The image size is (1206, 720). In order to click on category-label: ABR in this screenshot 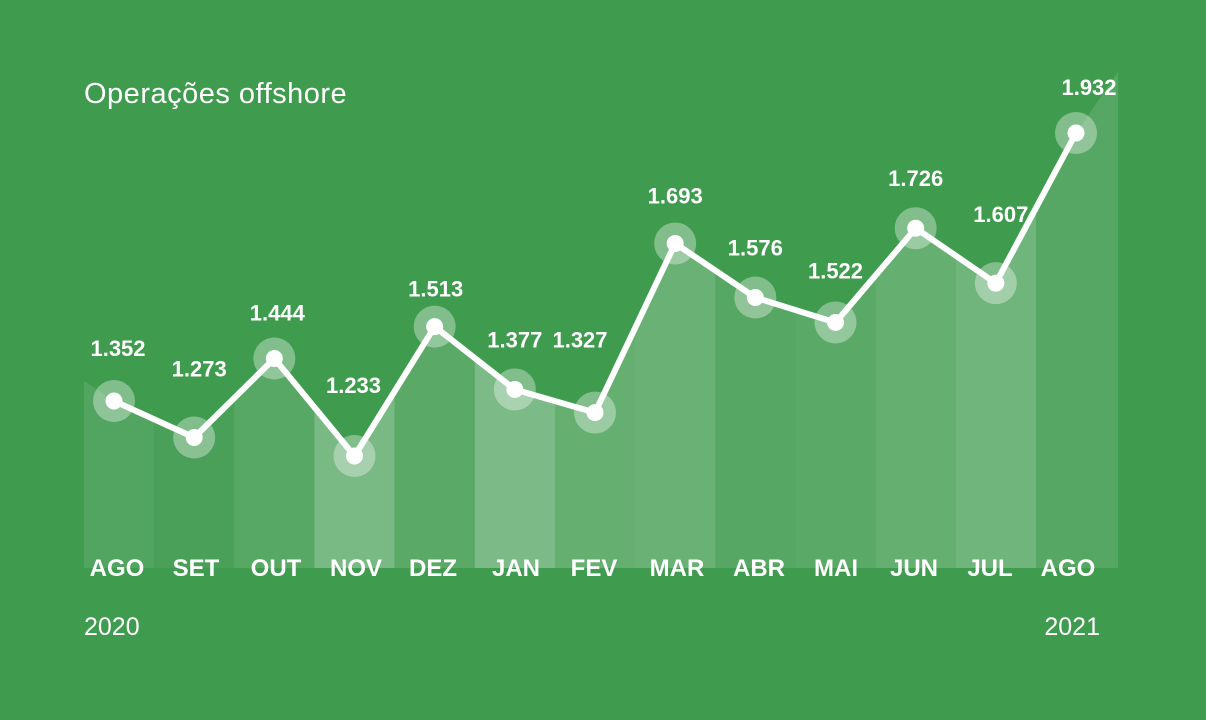, I will do `click(759, 568)`.